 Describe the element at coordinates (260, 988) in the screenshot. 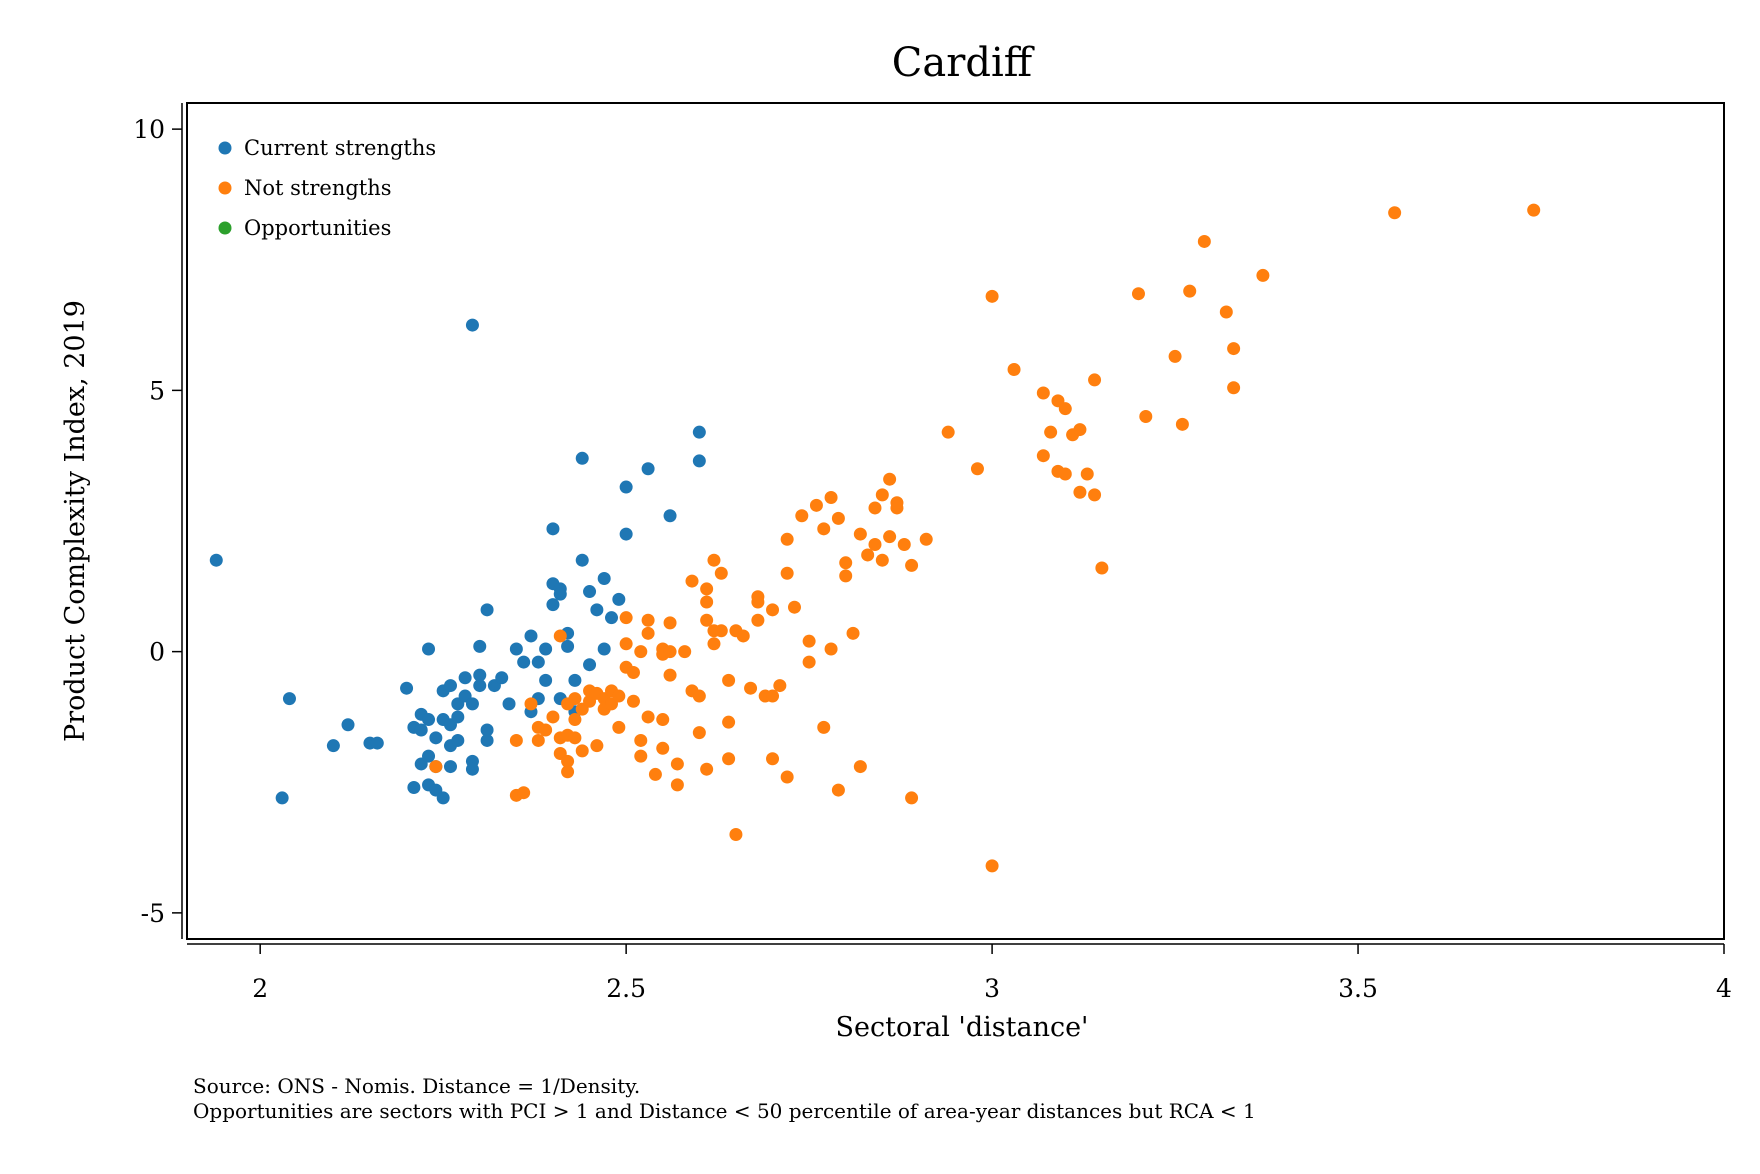

I see `x-tick-label: 2` at that location.